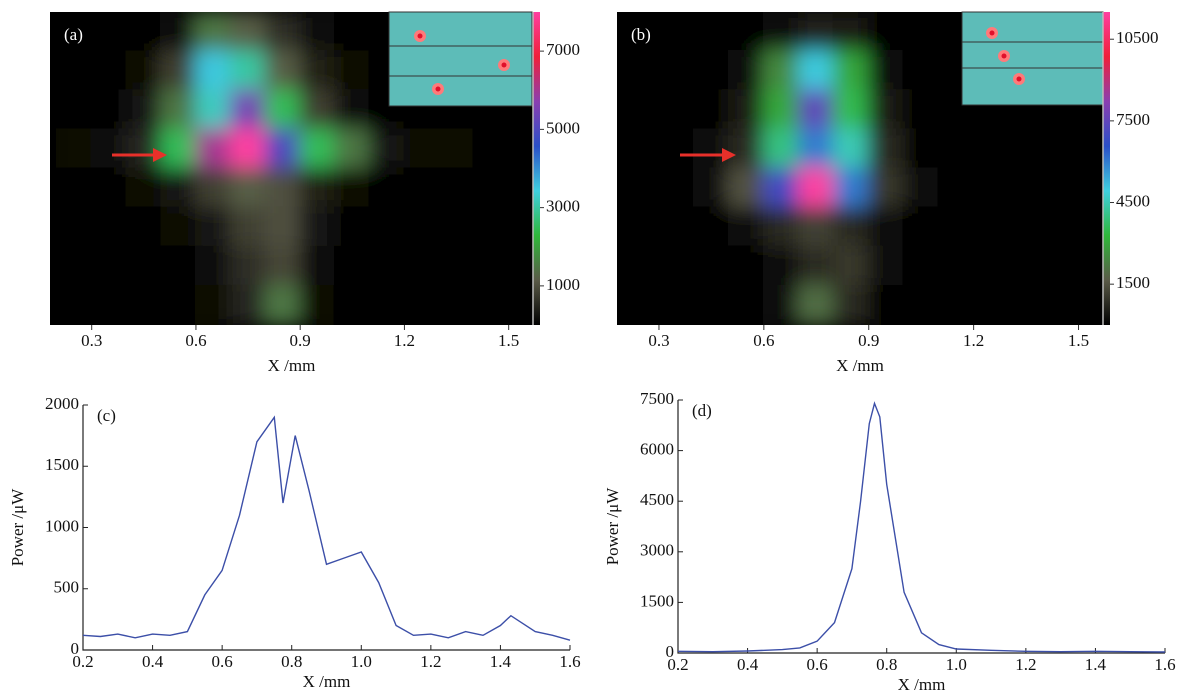 This screenshot has height=699, width=1184. Describe the element at coordinates (670, 651) in the screenshot. I see `y-tick-label: 0` at that location.